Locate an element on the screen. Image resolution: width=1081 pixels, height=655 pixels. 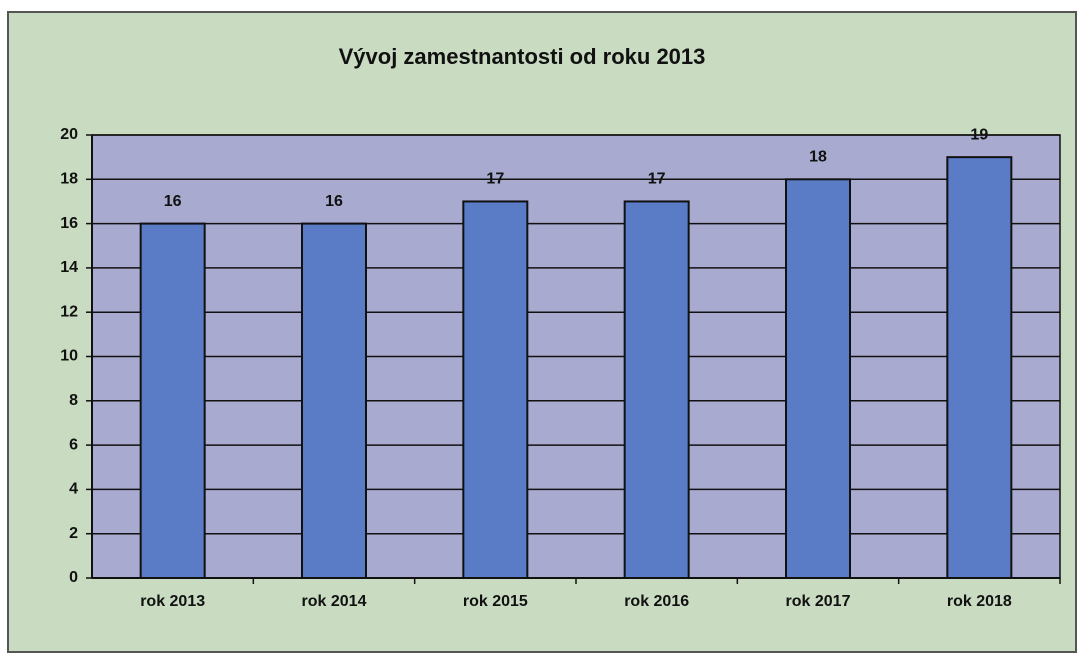
y-tick-label: 4 is located at coordinates (73, 489).